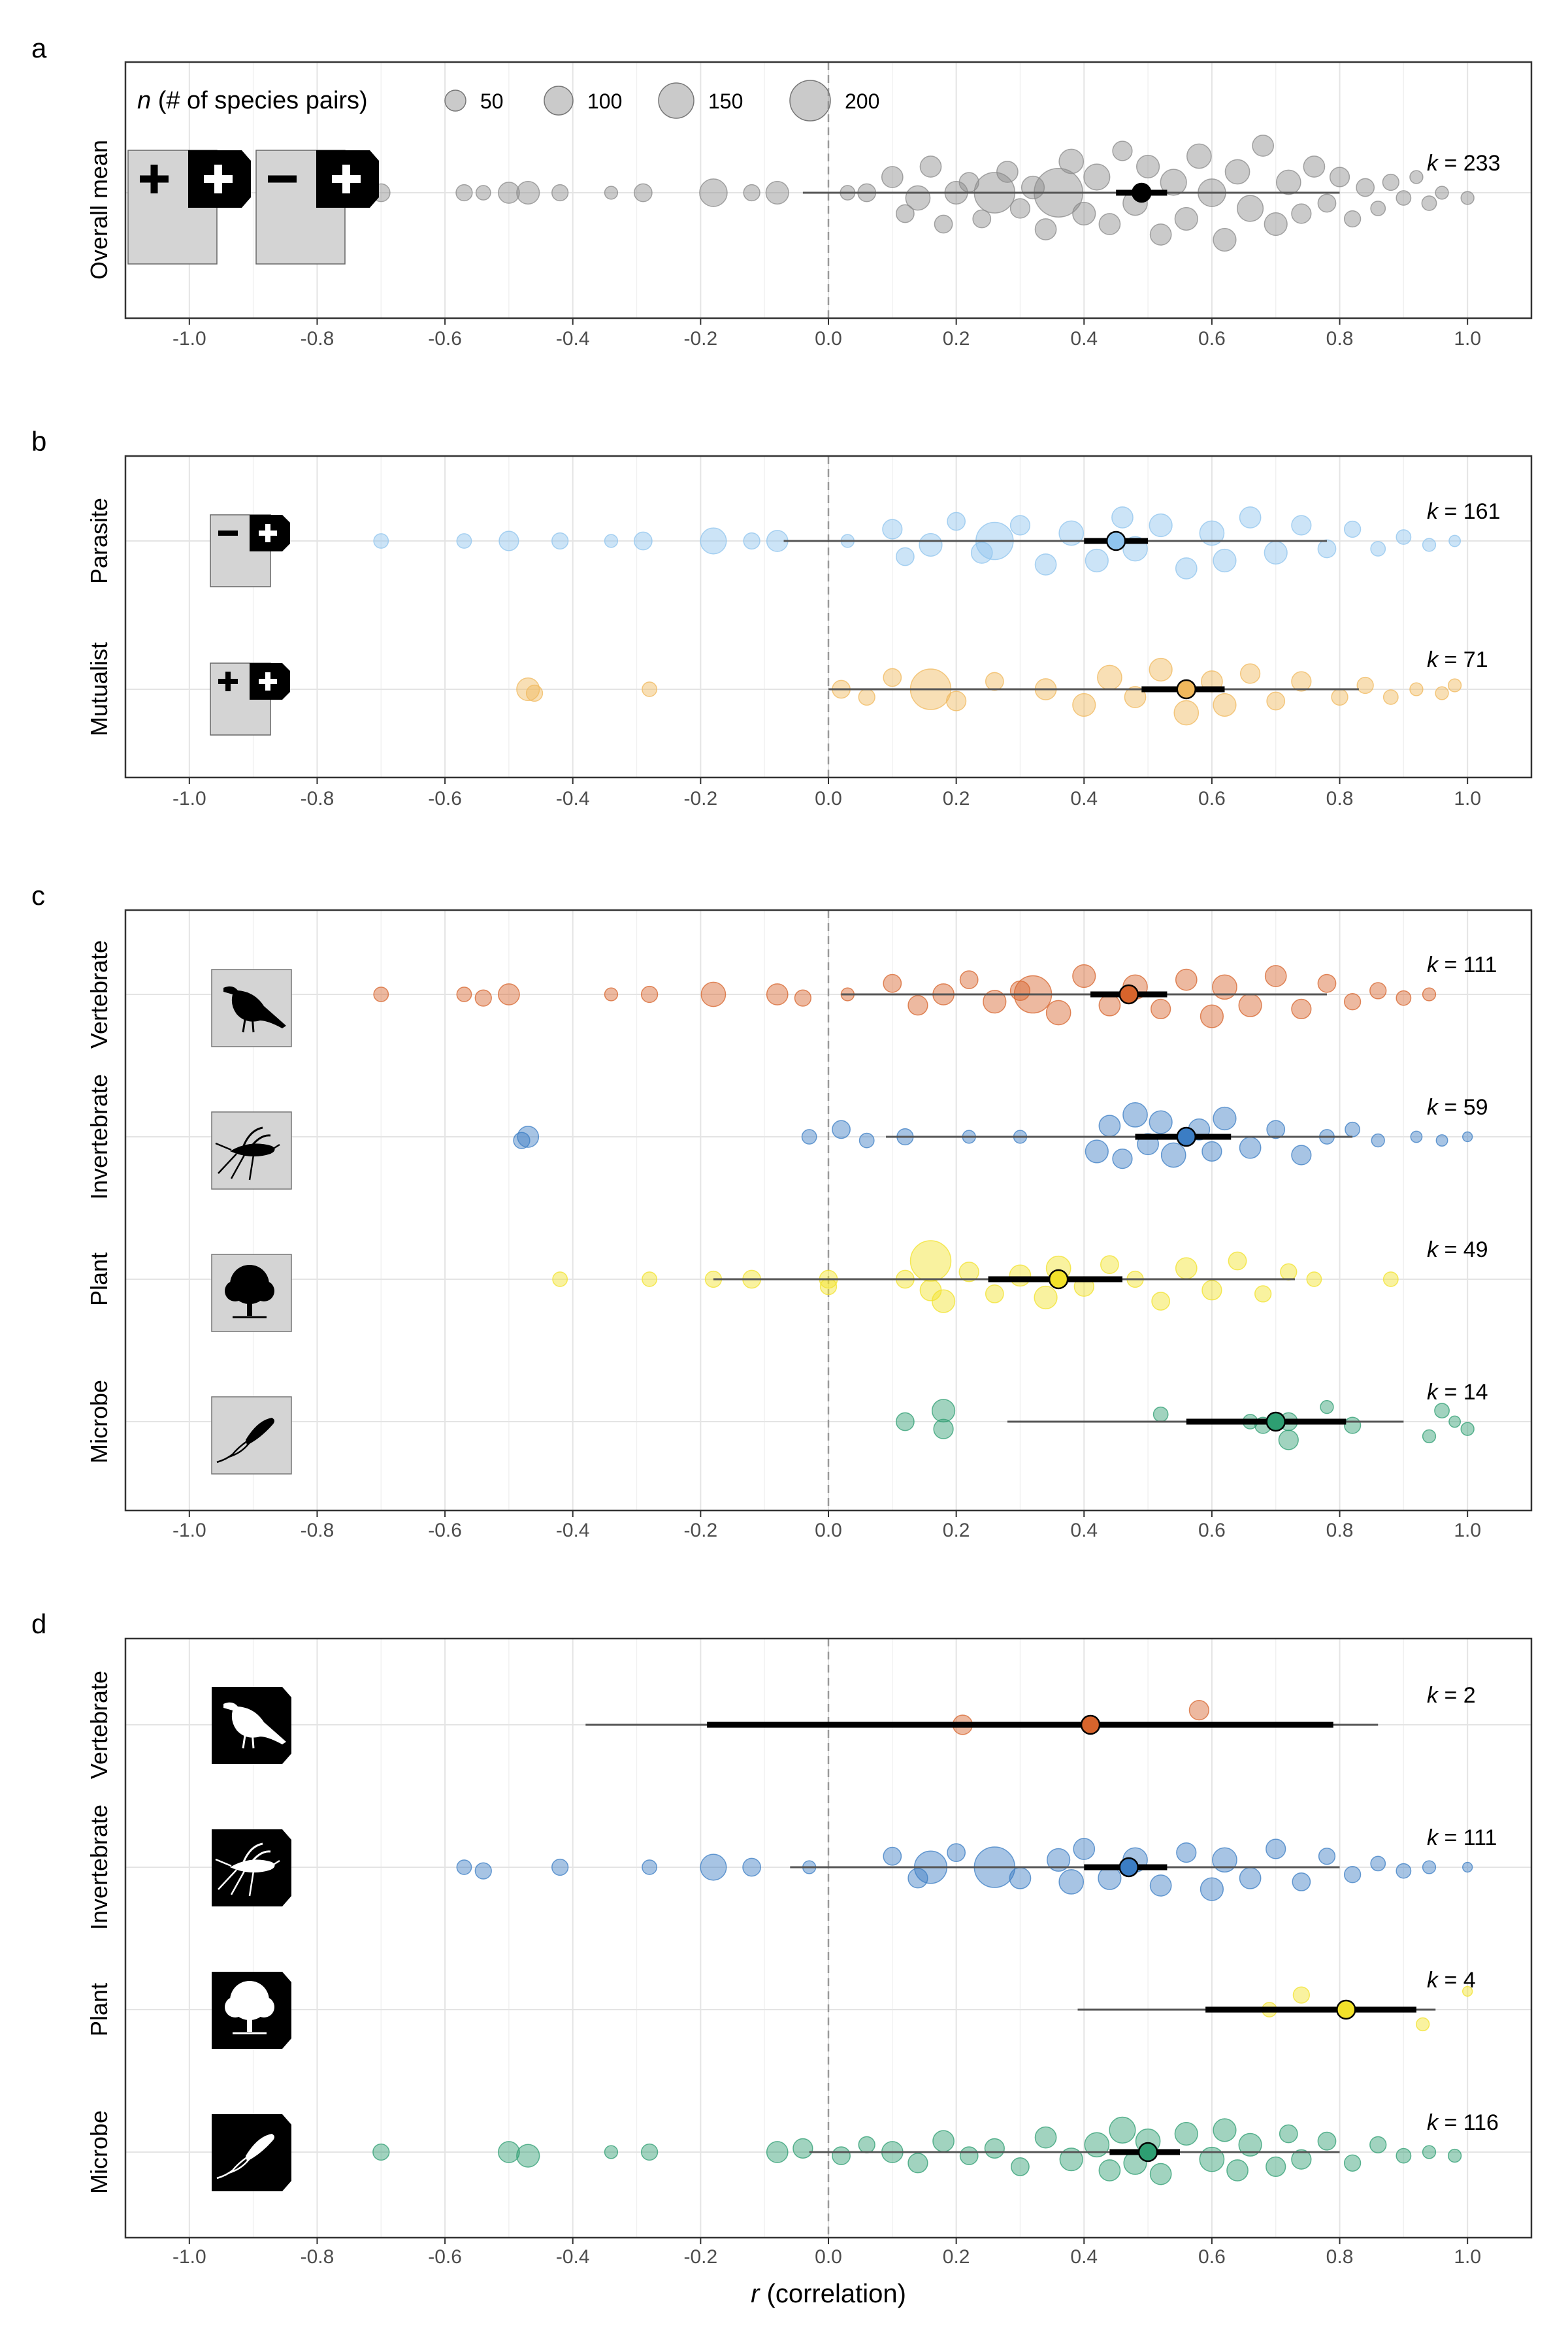 The height and width of the screenshot is (2352, 1568). Describe the element at coordinates (1451, 1980) in the screenshot. I see `k-label: k = 4` at that location.